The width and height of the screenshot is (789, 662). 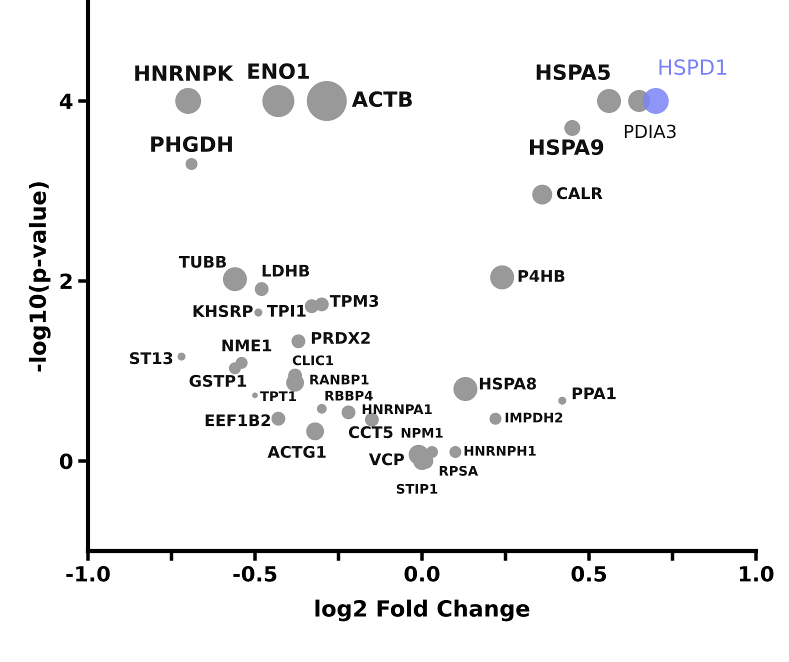 What do you see at coordinates (339, 379) in the screenshot?
I see `annotation: RANBP1` at bounding box center [339, 379].